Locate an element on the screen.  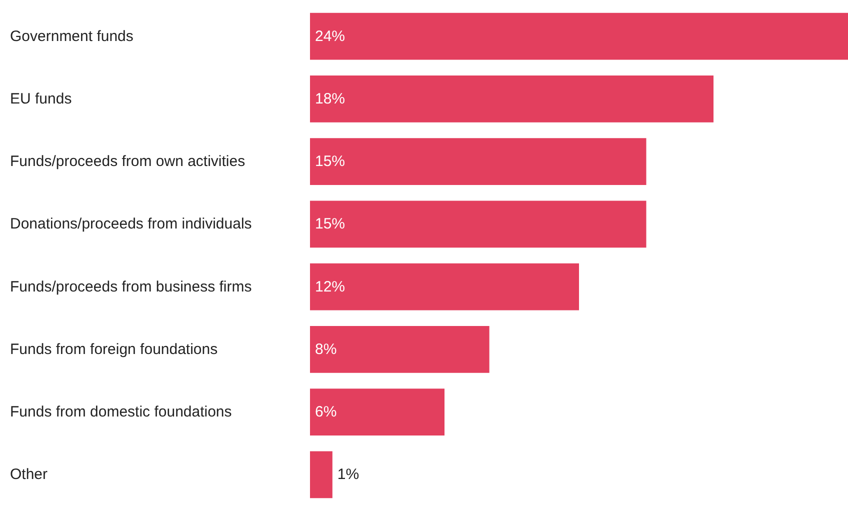
data-label: 18% is located at coordinates (330, 99).